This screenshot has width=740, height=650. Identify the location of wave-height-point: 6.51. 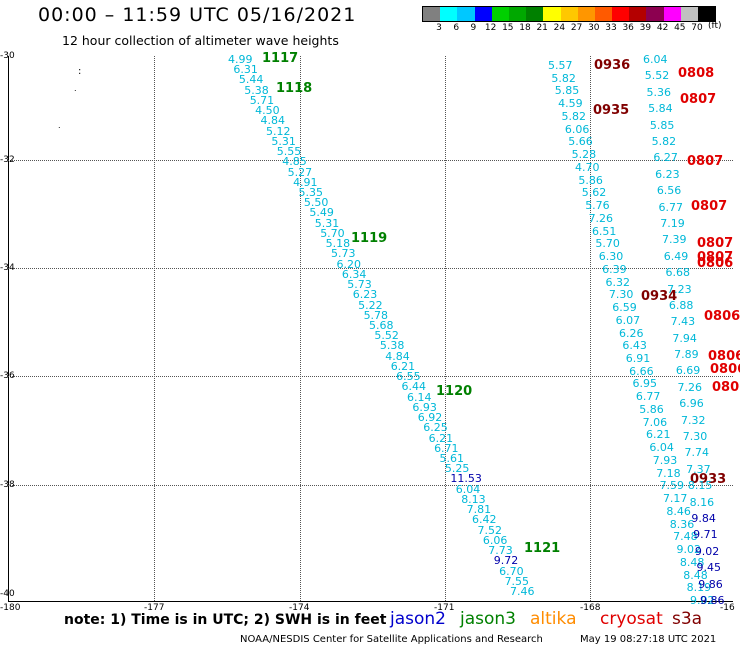
(604, 231).